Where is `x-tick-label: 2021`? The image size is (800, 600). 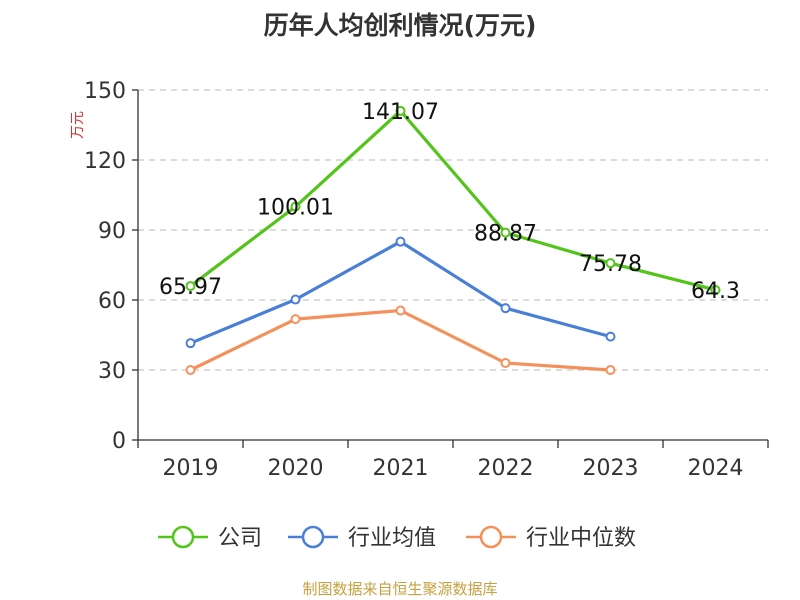
x-tick-label: 2021 is located at coordinates (401, 468).